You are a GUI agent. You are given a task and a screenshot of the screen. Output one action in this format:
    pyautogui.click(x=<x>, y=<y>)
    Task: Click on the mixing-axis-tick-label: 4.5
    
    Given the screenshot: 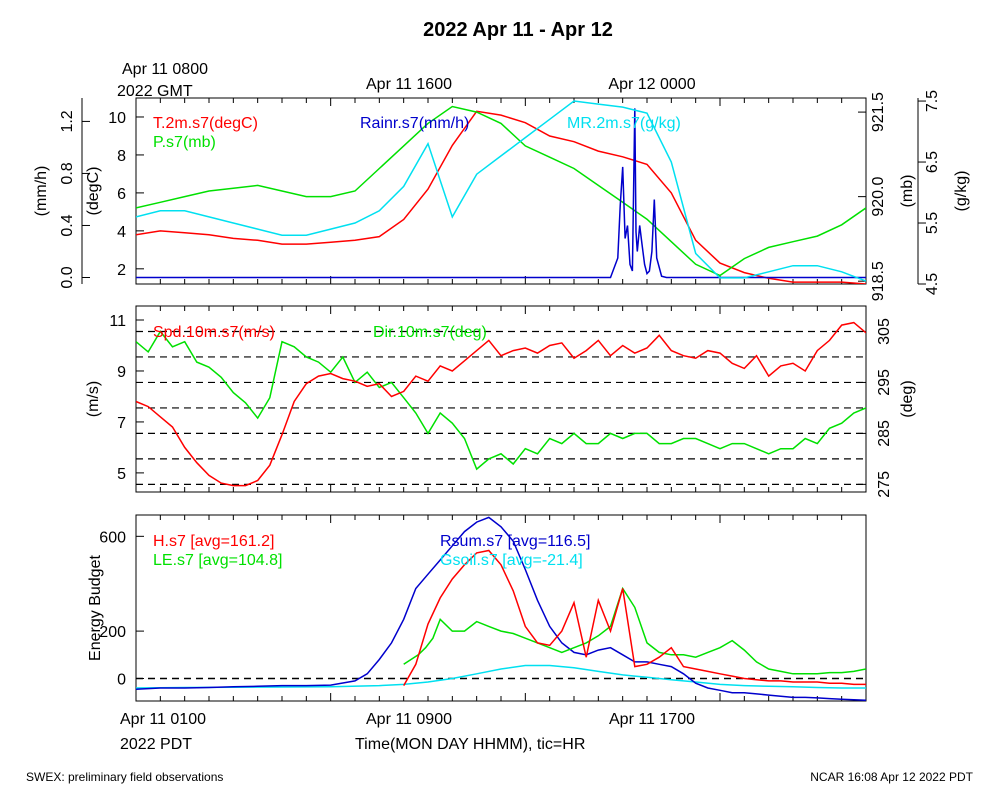 What is the action you would take?
    pyautogui.click(x=932, y=284)
    